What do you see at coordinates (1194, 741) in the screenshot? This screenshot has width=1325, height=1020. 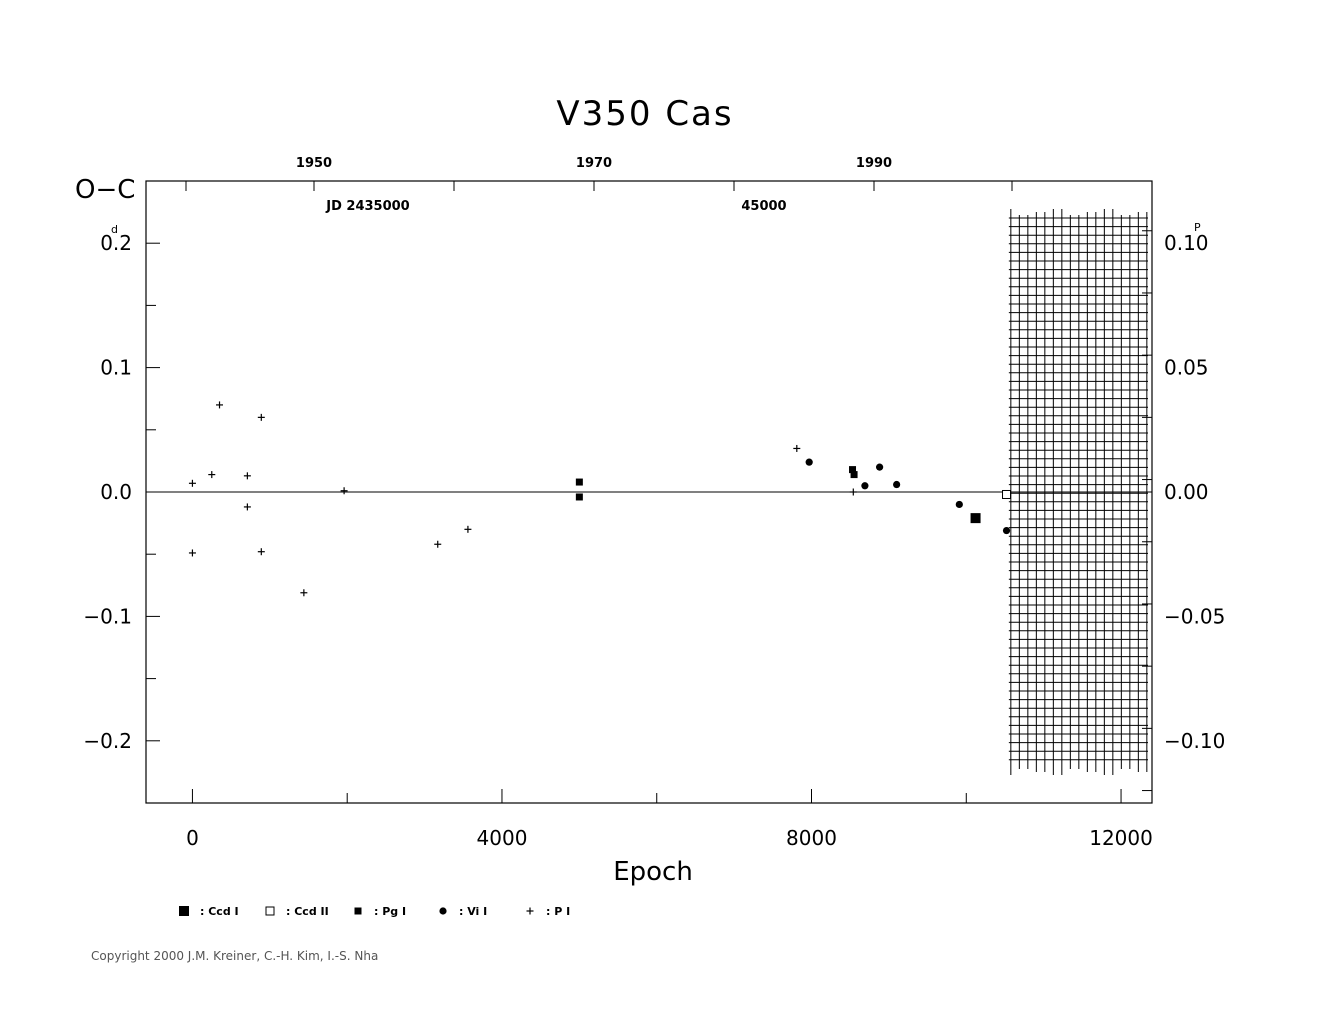 I see `right-tick-label: −0.10` at bounding box center [1194, 741].